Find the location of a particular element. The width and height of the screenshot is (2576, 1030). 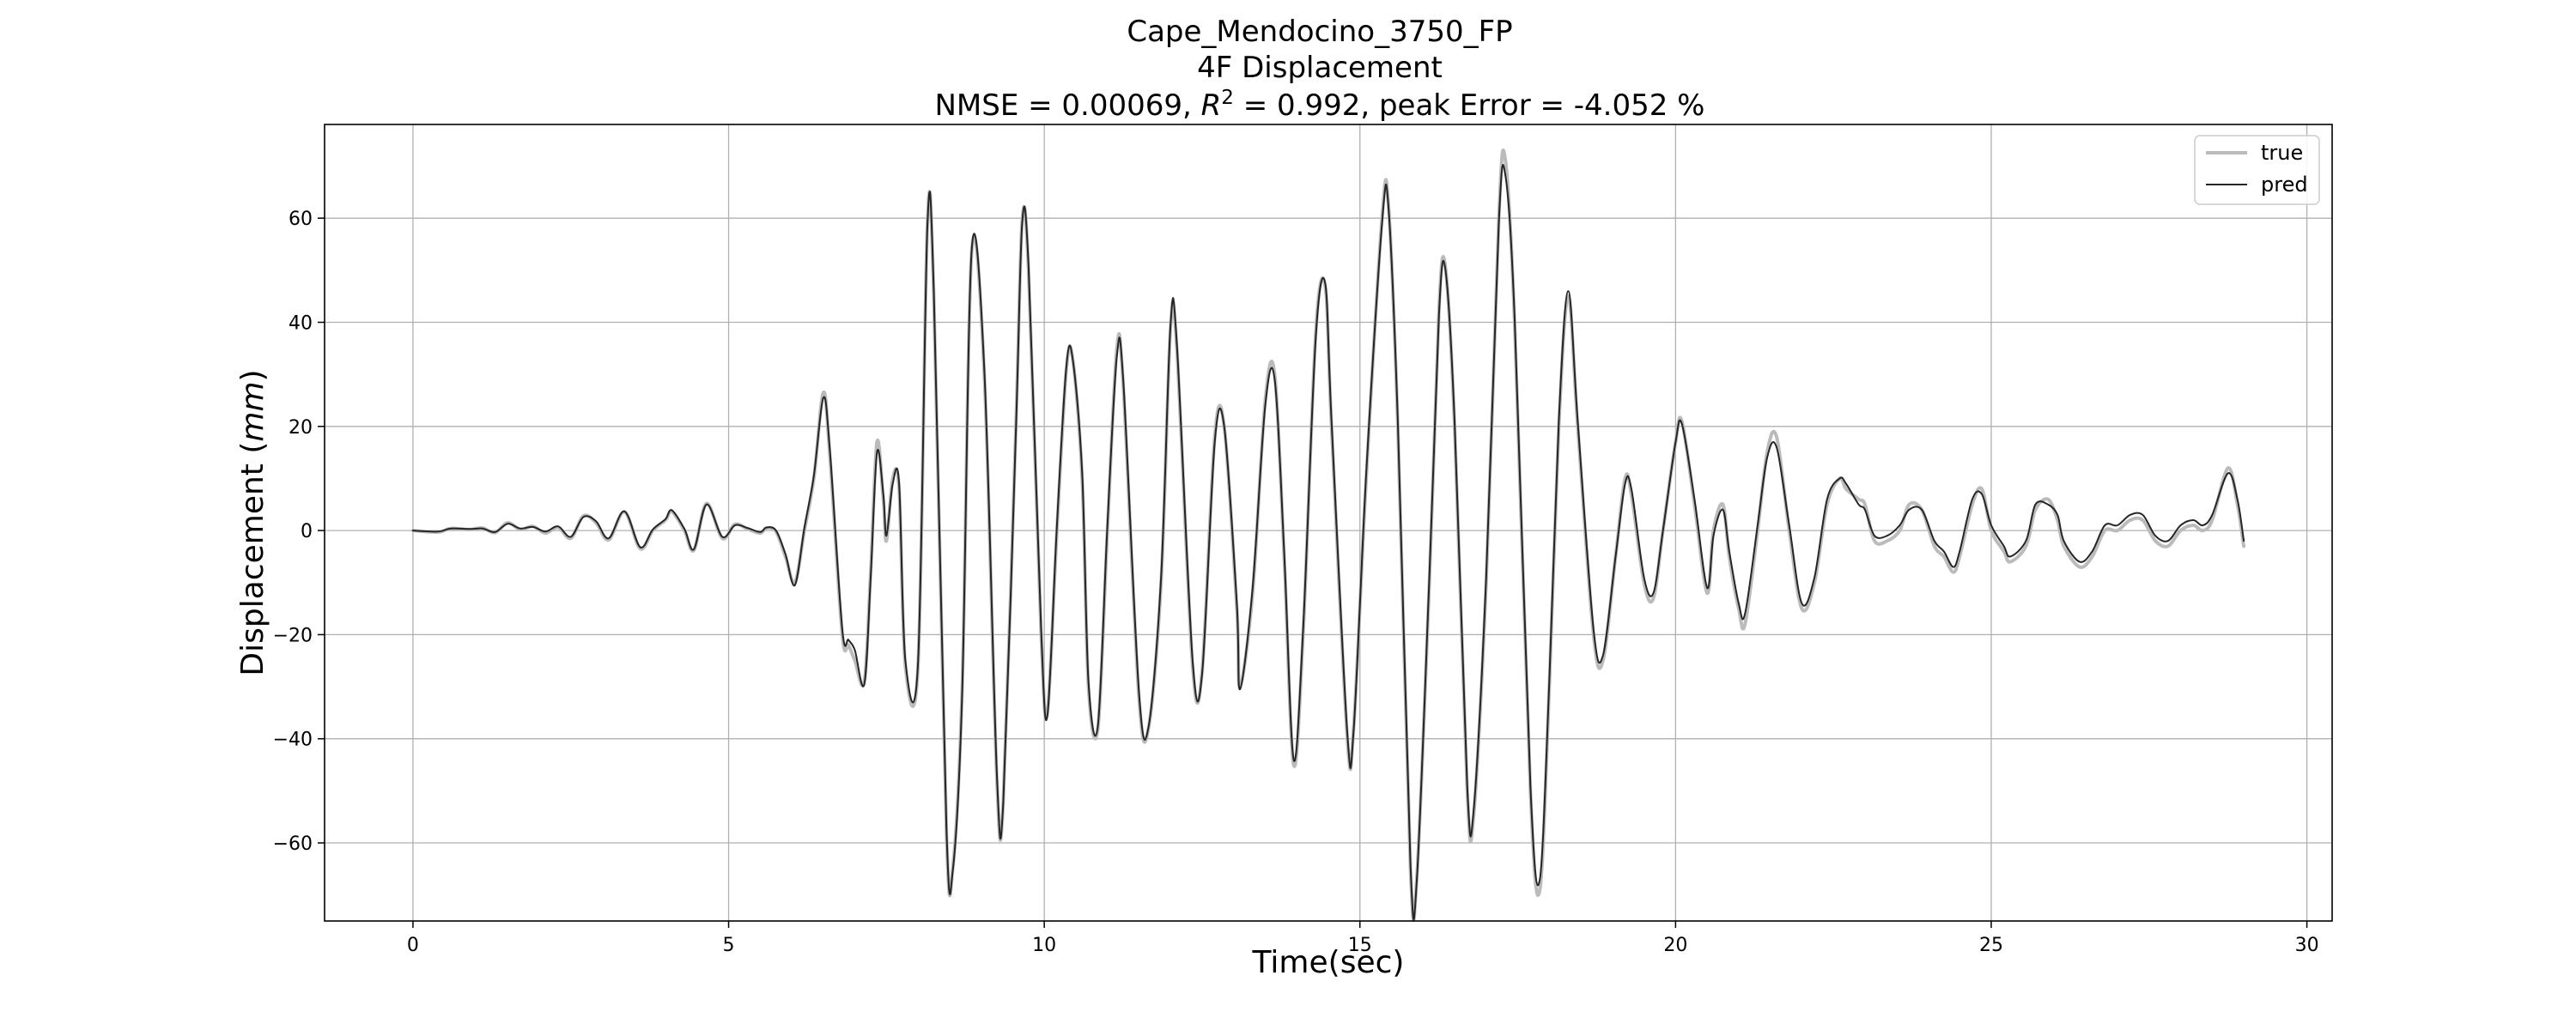

legend: true pred is located at coordinates (2257, 170).